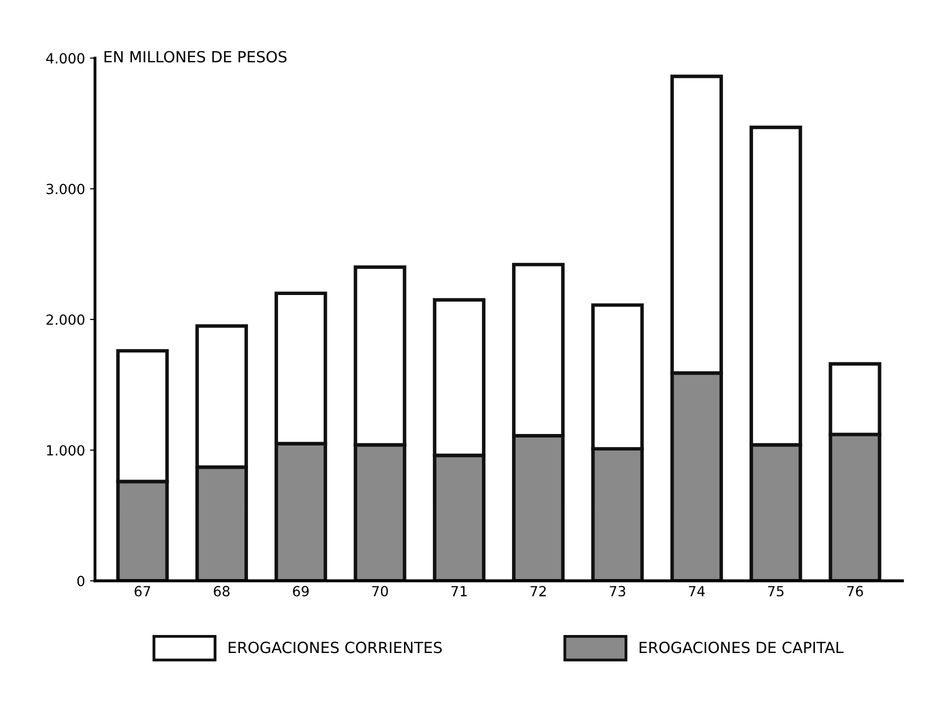 This screenshot has width=950, height=726. What do you see at coordinates (222, 591) in the screenshot?
I see `x-tick-label: 68` at bounding box center [222, 591].